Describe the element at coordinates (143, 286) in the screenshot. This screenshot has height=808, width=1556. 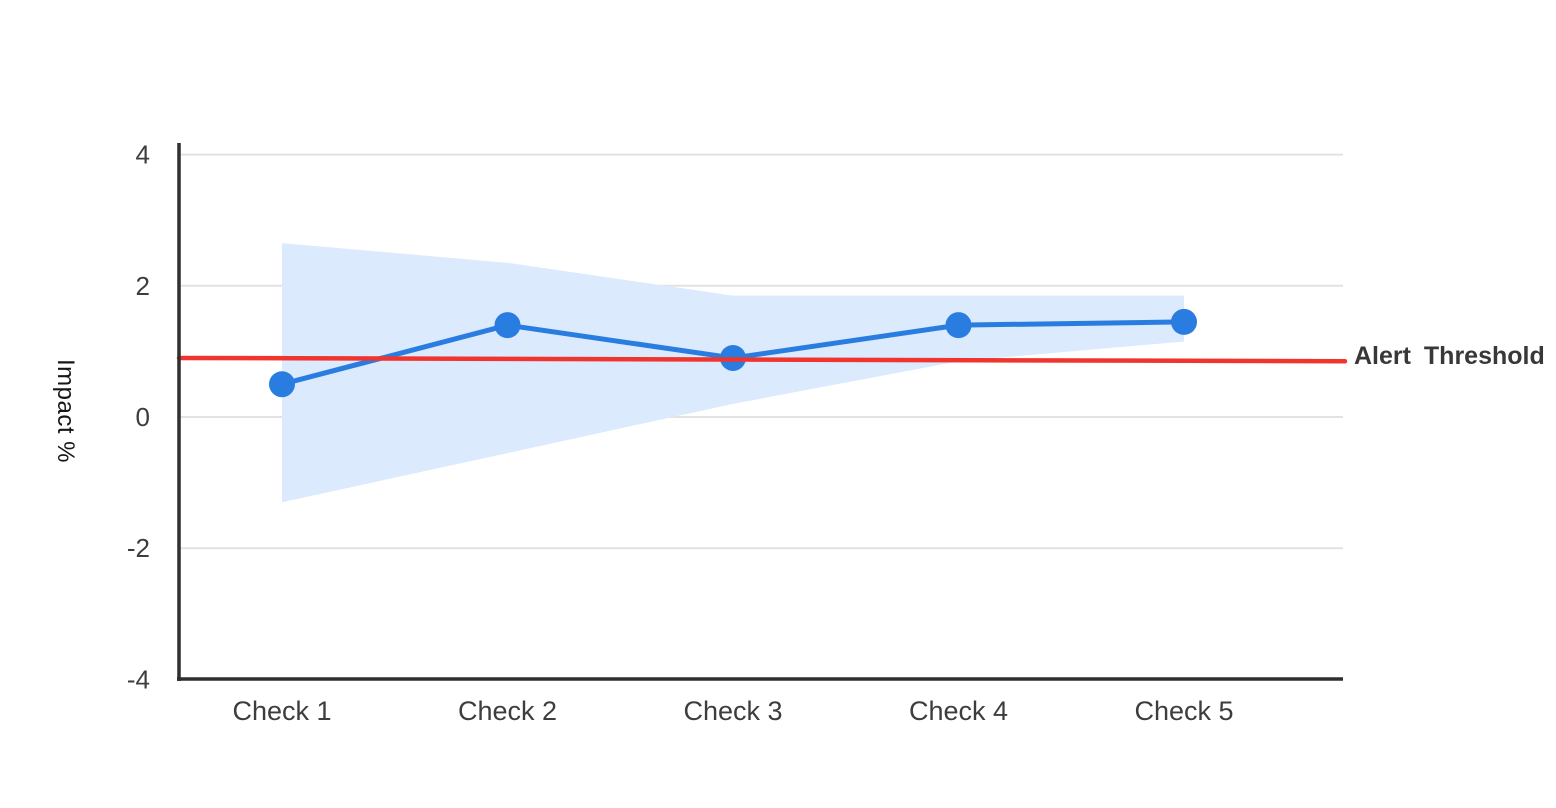
I see `y-tick-label: 2` at that location.